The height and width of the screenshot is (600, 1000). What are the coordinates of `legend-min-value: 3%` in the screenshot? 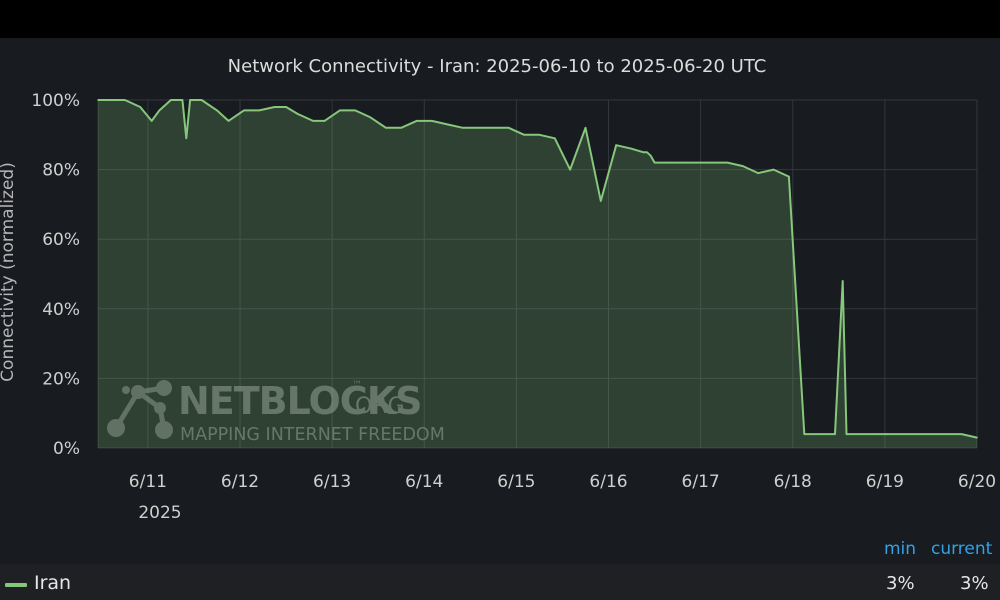 It's located at (900, 583).